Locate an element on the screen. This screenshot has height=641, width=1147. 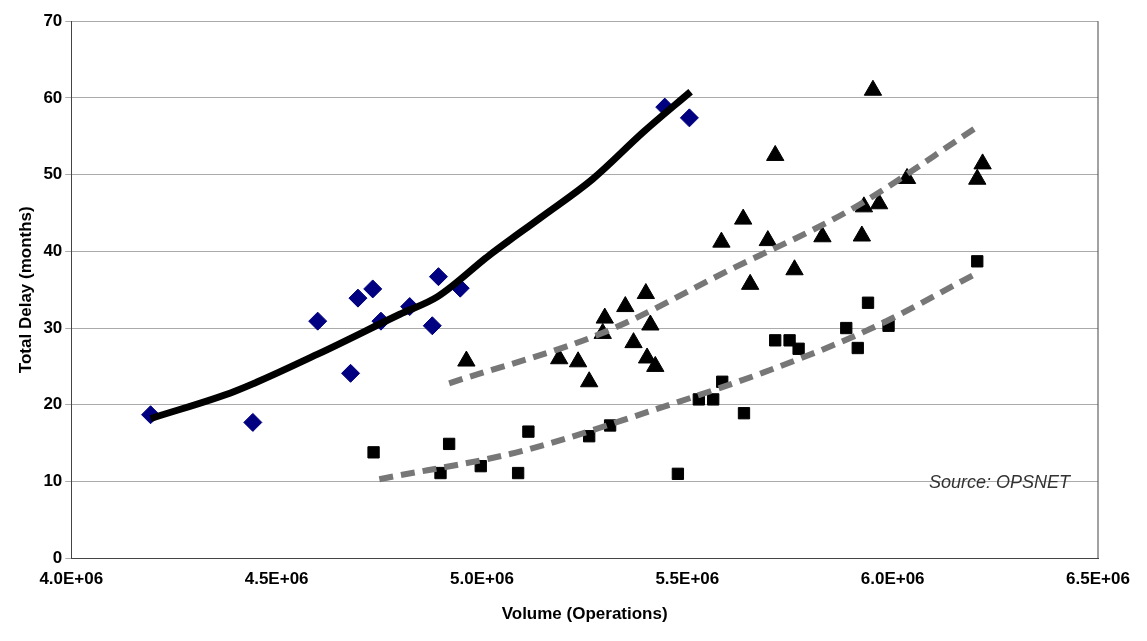
annotation: Source: OPSNET is located at coordinates (1000, 482).